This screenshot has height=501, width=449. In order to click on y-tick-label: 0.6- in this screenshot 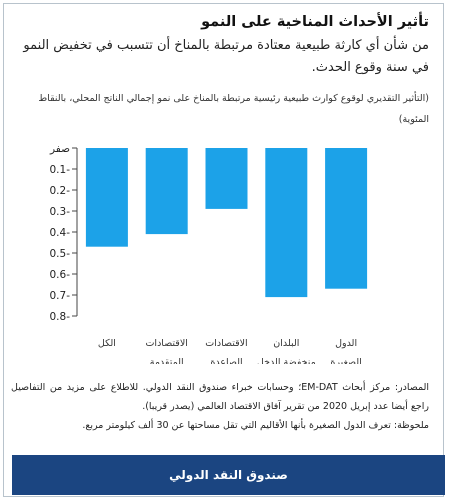, I will do `click(60, 275)`.